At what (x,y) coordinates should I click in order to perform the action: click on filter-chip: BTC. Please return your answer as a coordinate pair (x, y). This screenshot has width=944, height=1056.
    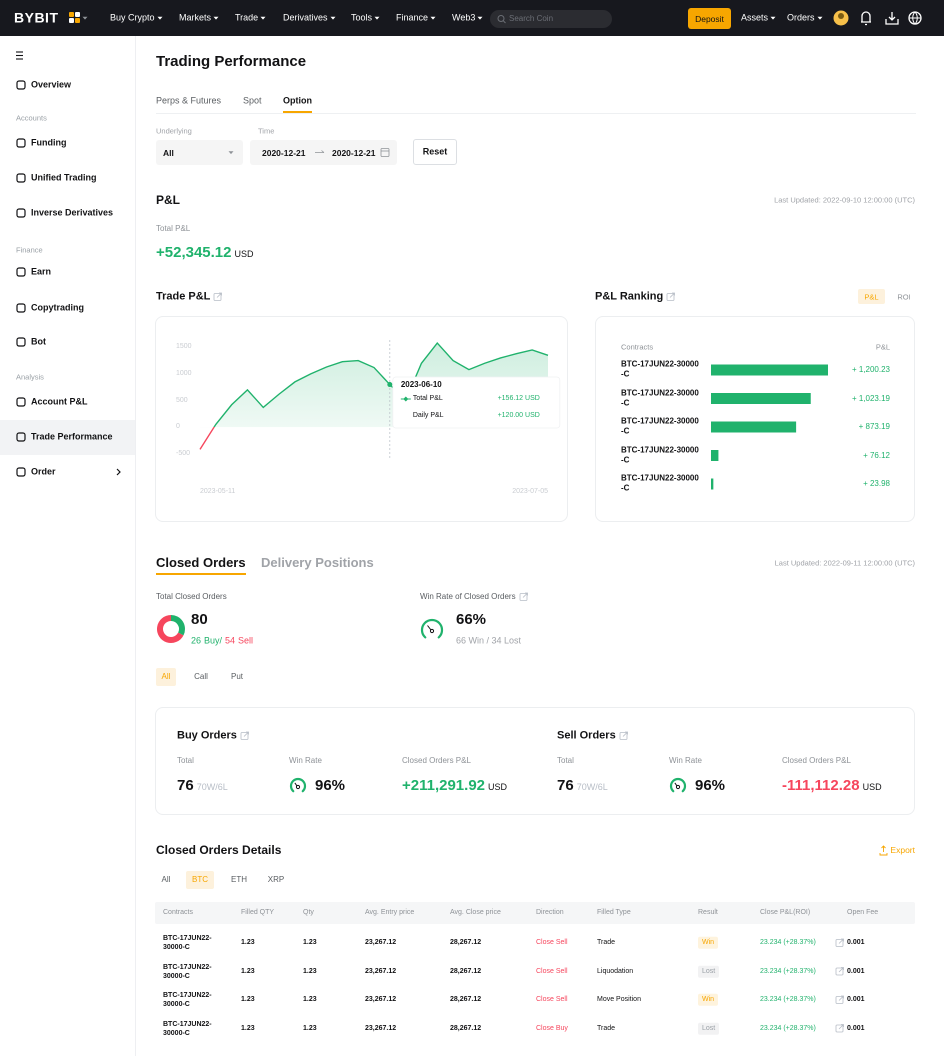
    Looking at the image, I should click on (200, 880).